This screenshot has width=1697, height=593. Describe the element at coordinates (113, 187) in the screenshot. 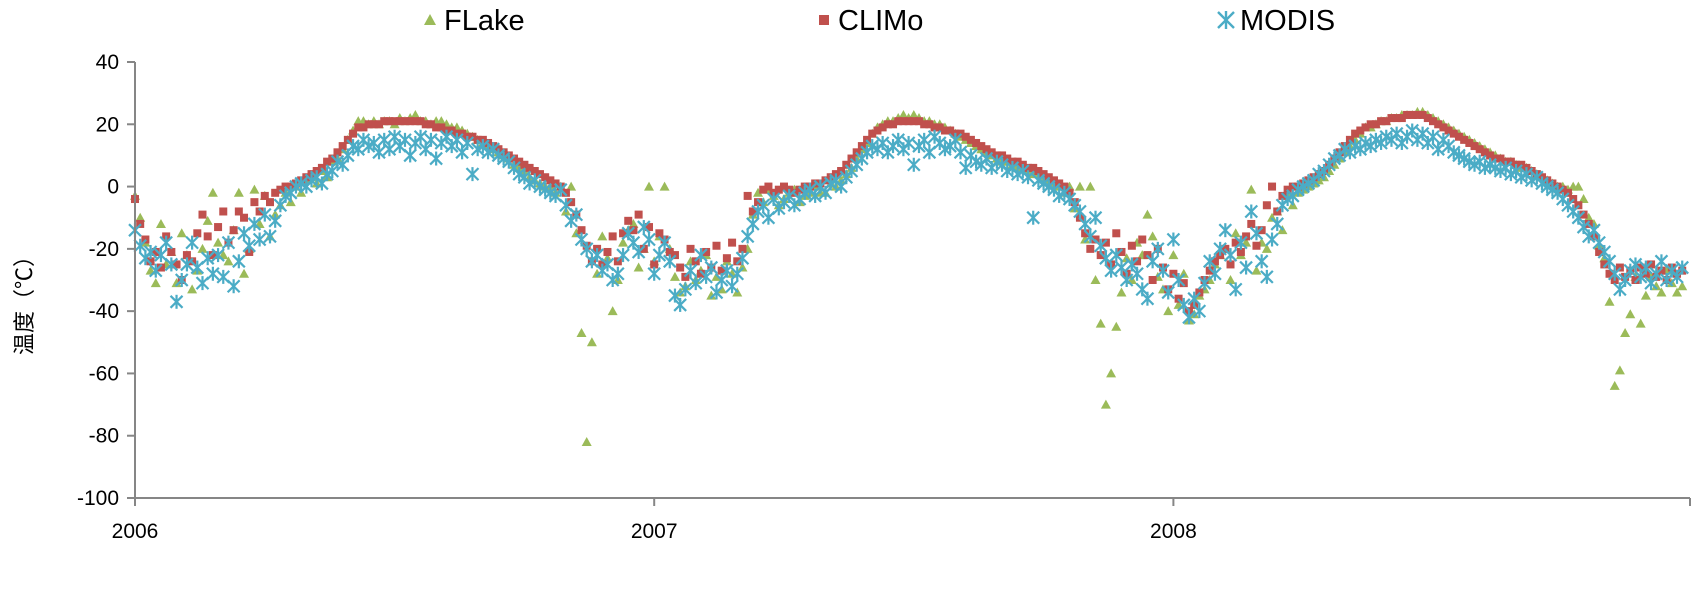

I see `y-tick-label: 0` at that location.